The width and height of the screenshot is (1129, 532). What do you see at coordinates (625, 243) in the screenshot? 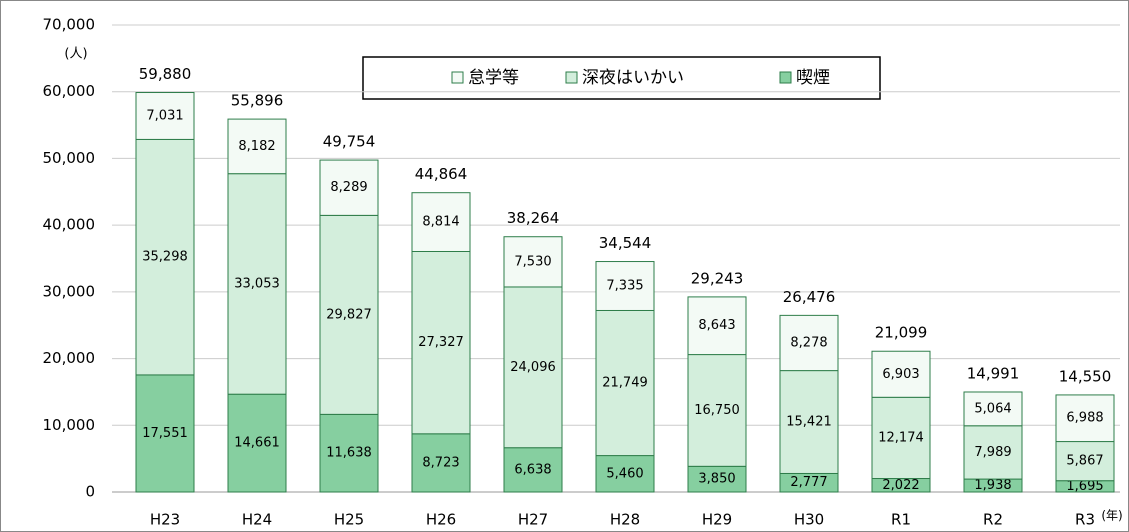
I see `total-label: 34,544` at bounding box center [625, 243].